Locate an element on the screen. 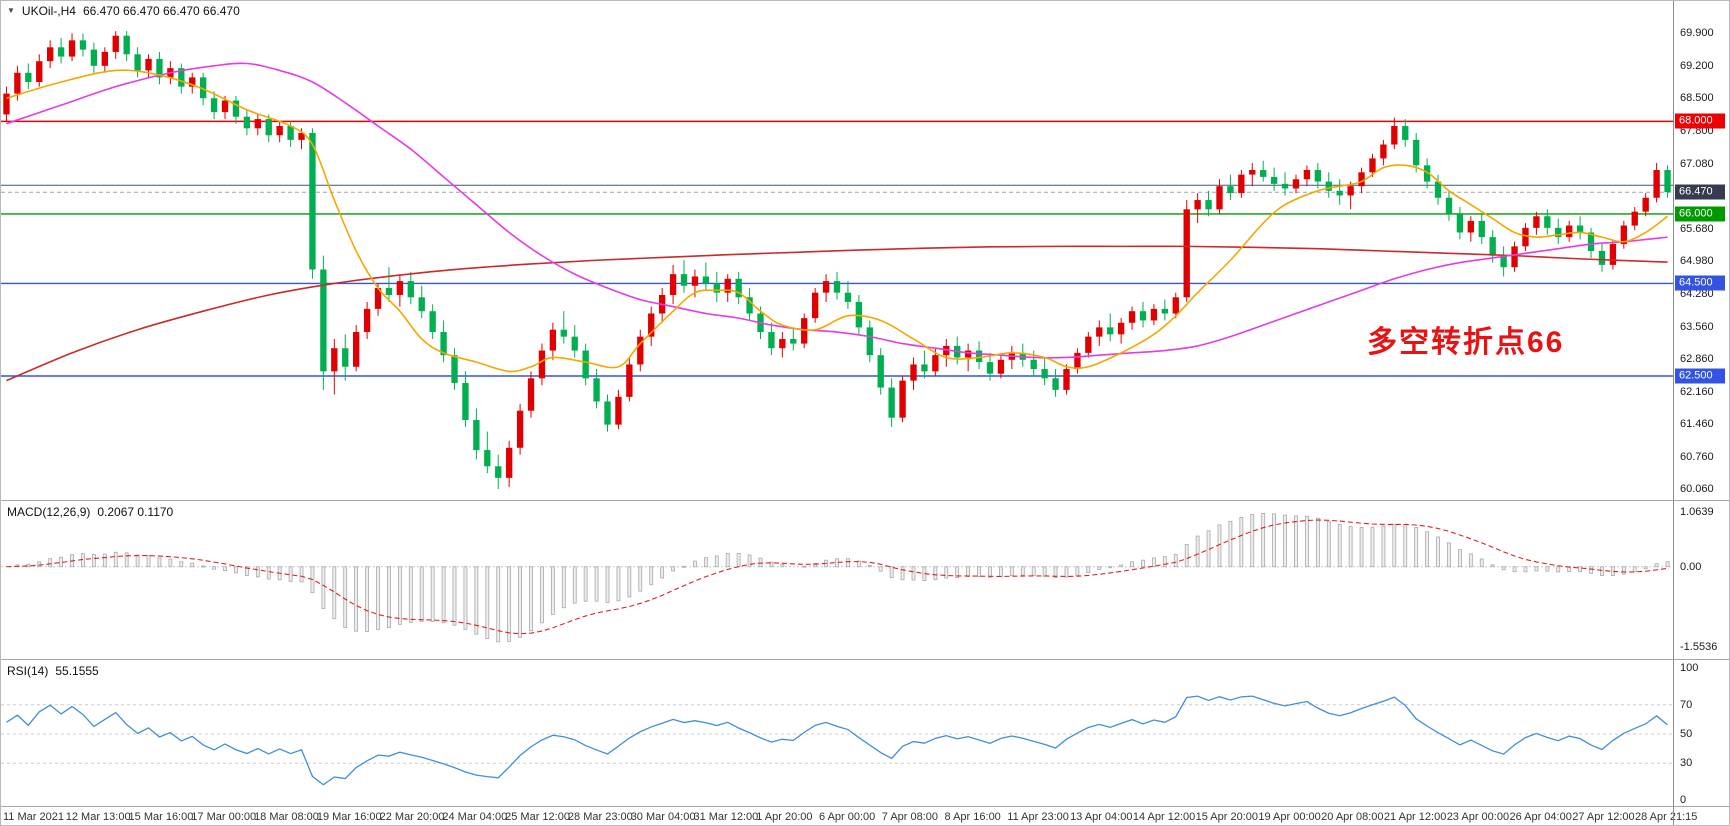 The image size is (1730, 826). time-axis-label: 22 Mar 20:00 is located at coordinates (412, 817).